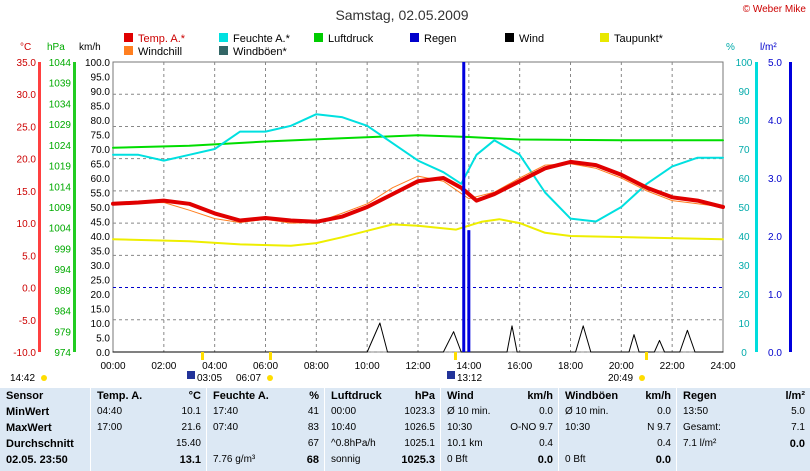 The height and width of the screenshot is (471, 810). I want to click on kmh-tick-label: 85.0, so click(101, 107).